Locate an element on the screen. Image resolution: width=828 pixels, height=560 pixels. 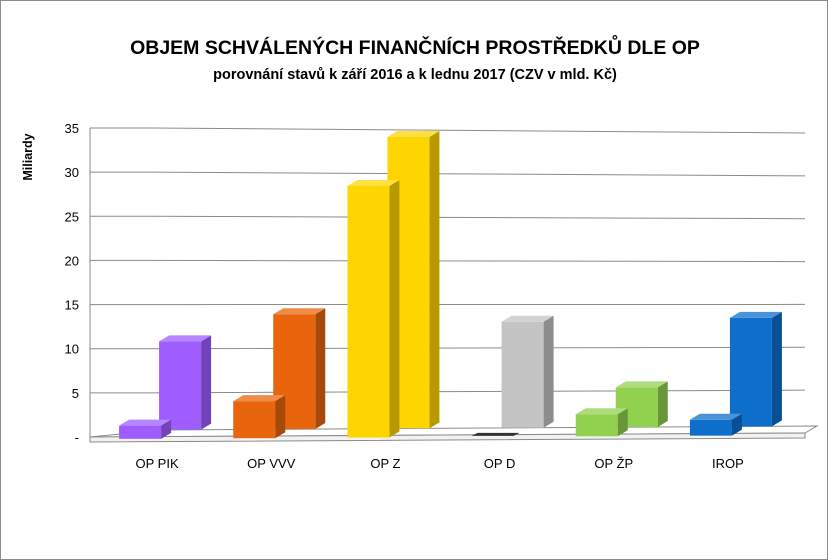
x-tick-label: OP D is located at coordinates (500, 463).